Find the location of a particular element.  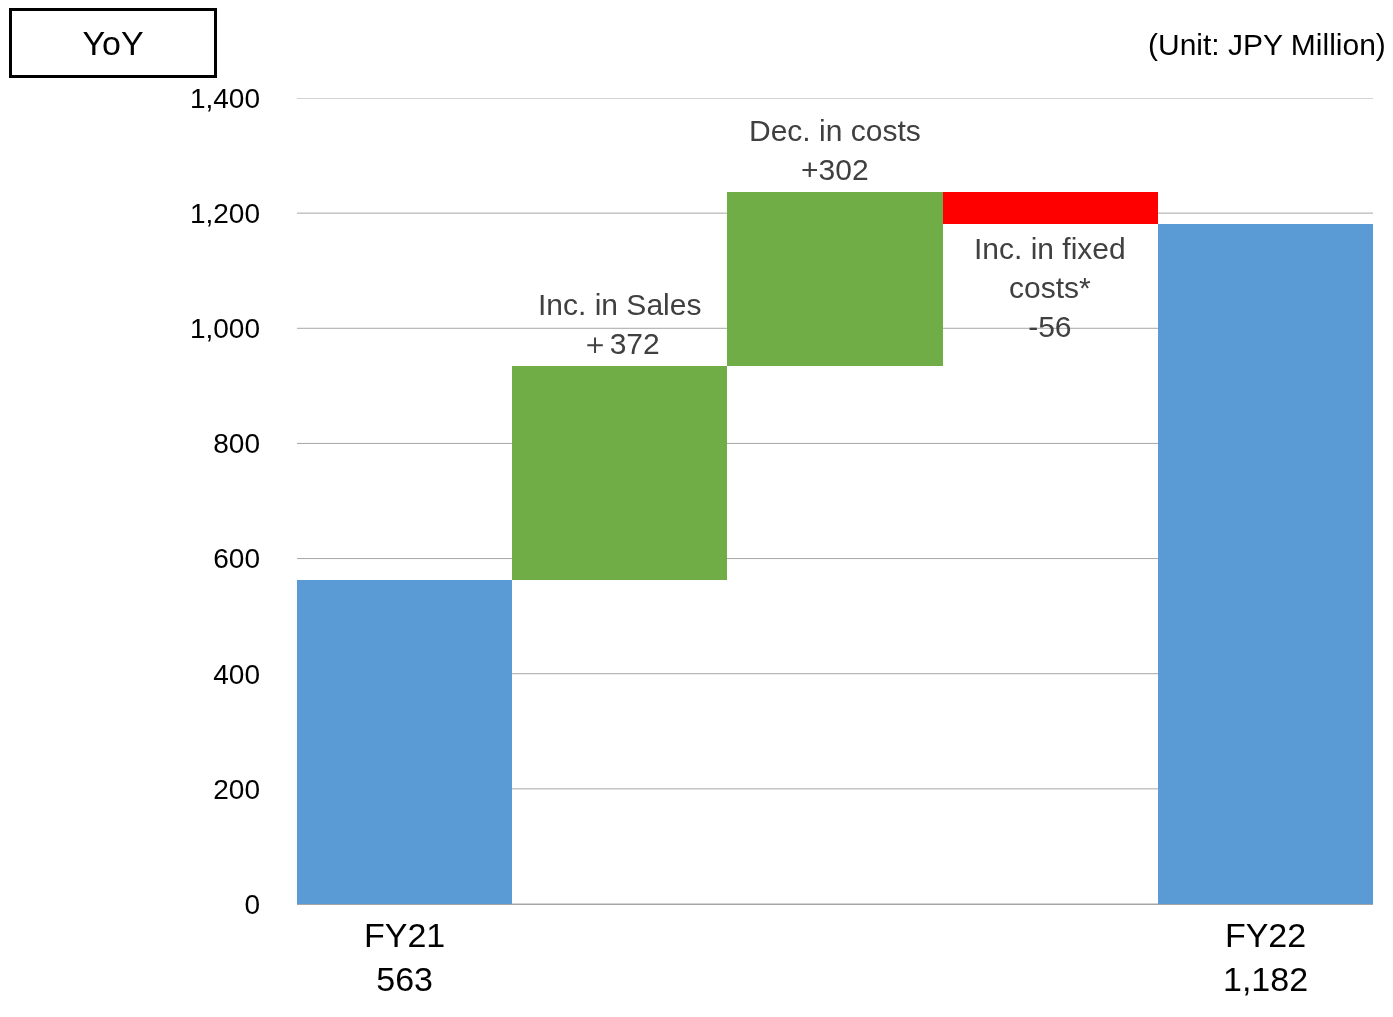

data-label: ＋372 is located at coordinates (619, 343).